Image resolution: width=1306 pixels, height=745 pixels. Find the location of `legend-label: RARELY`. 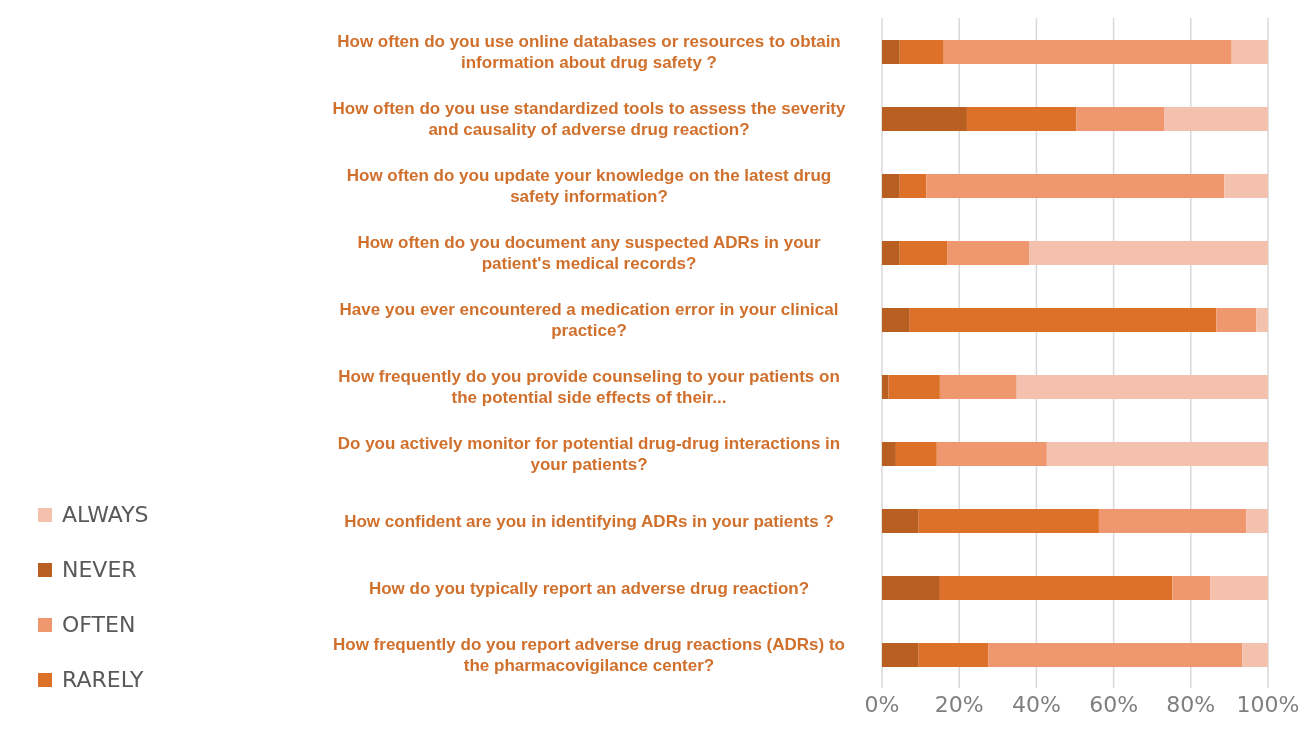

legend-label: RARELY is located at coordinates (103, 679).